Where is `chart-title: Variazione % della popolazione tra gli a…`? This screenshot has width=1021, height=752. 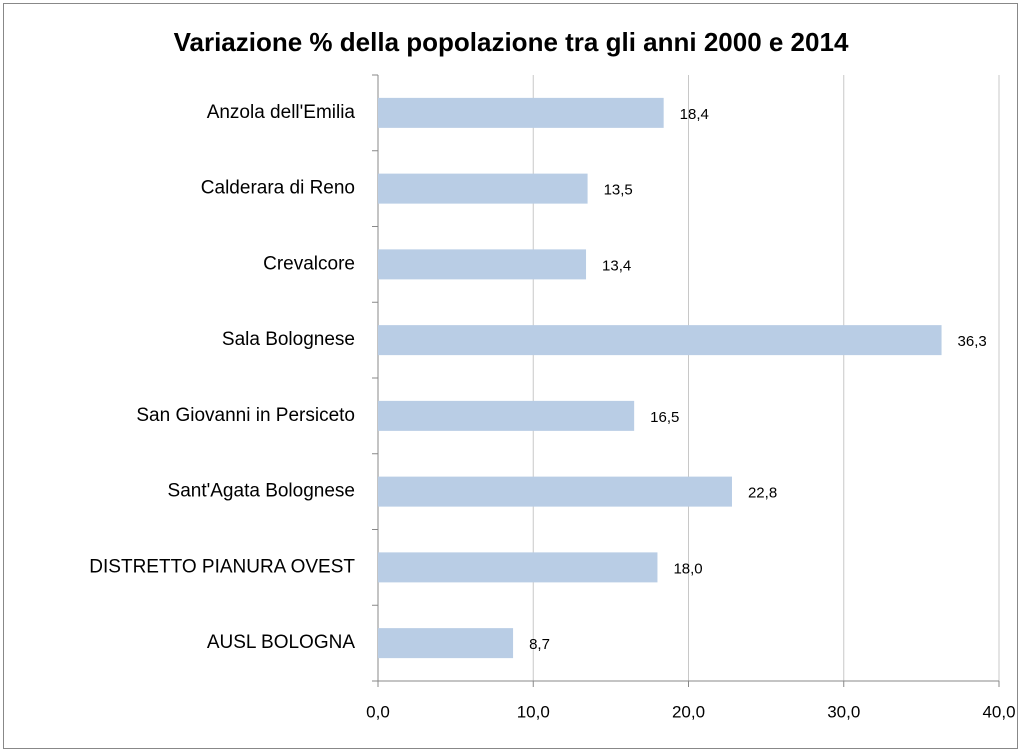
chart-title: Variazione % della popolazione tra gli a… is located at coordinates (511, 42).